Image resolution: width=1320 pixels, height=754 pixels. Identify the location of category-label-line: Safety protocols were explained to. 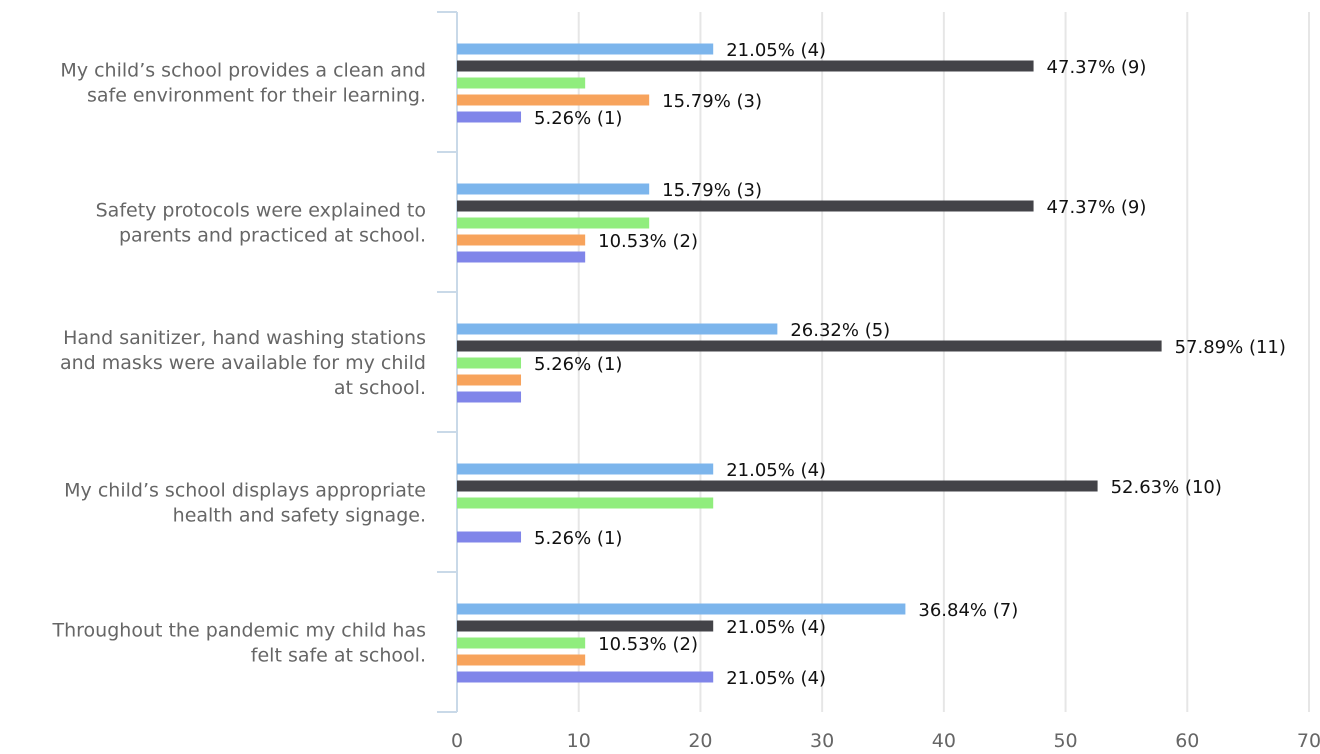
(261, 211).